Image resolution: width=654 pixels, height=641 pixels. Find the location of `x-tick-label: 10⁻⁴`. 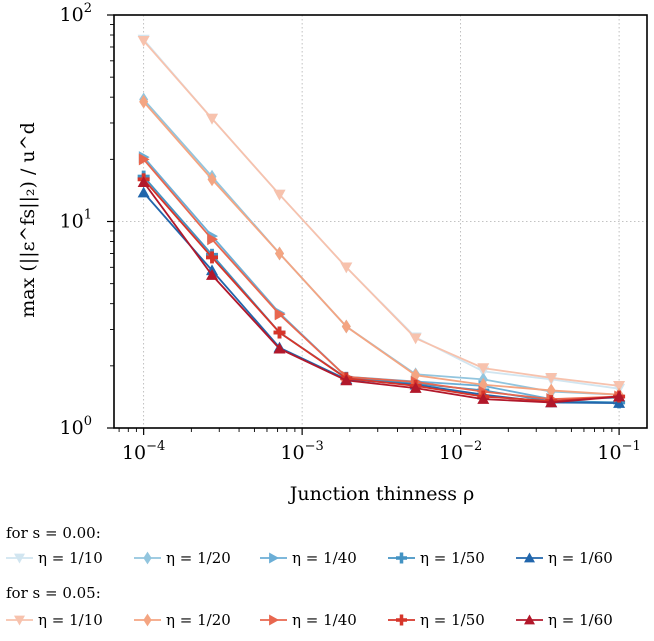

x-tick-label: 10⁻⁴ is located at coordinates (143, 451).